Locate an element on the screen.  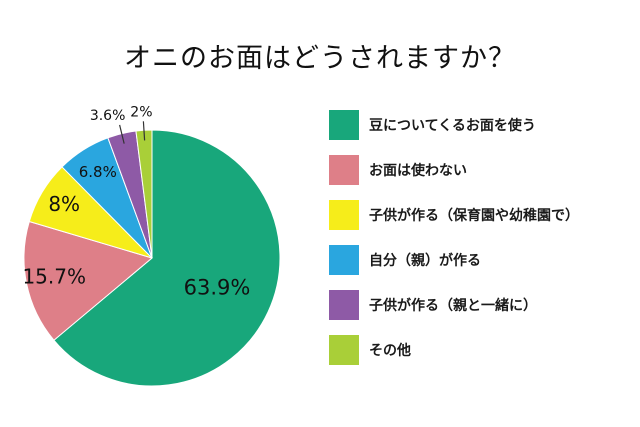
data-label: 6.8% is located at coordinates (98, 172).